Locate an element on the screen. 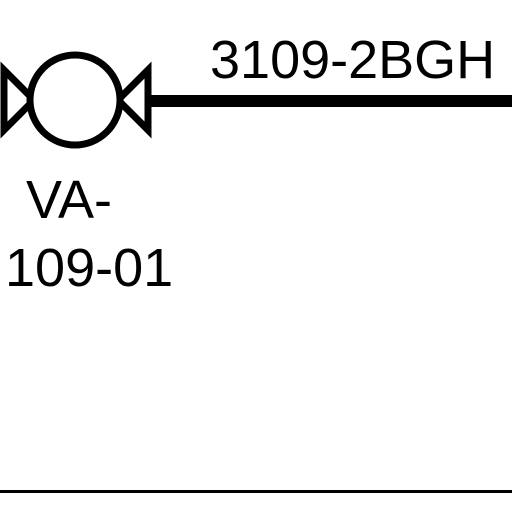 This screenshot has height=512, width=512. bottom-line is located at coordinates (256, 491).